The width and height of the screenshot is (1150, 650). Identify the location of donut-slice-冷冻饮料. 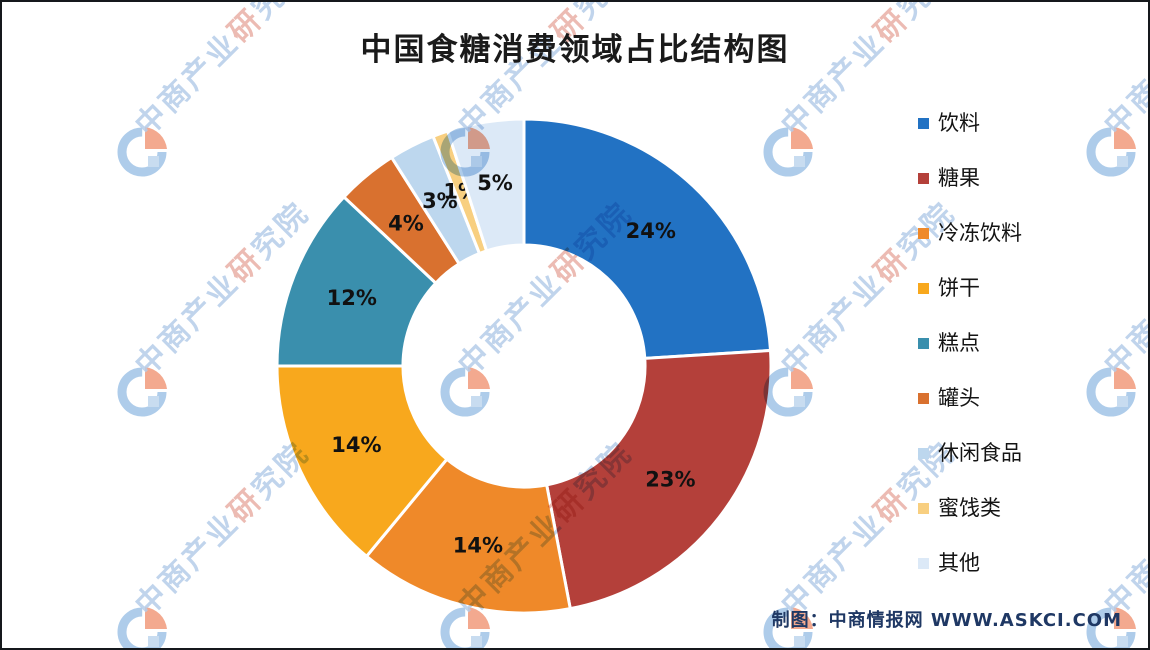
(468, 536).